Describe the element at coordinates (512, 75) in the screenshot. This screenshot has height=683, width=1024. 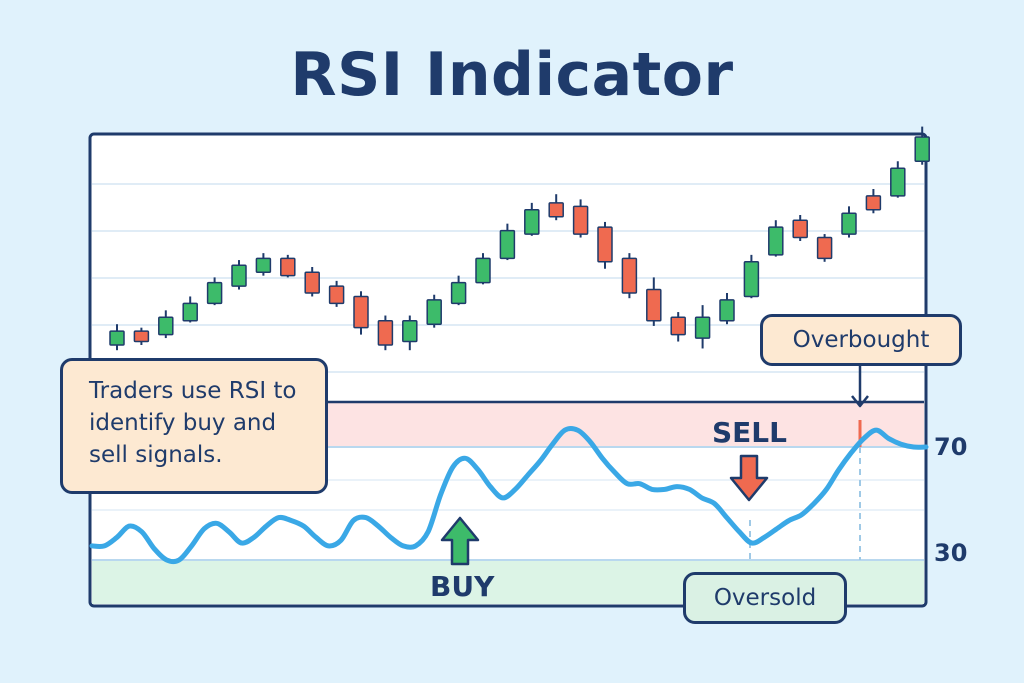
I see `page-title: RSI Indicator` at that location.